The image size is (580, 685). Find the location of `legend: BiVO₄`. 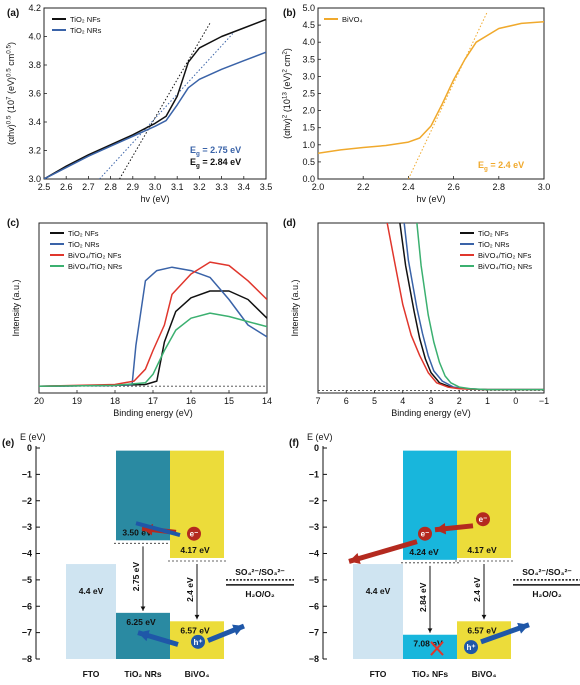

legend: BiVO₄ is located at coordinates (343, 19).